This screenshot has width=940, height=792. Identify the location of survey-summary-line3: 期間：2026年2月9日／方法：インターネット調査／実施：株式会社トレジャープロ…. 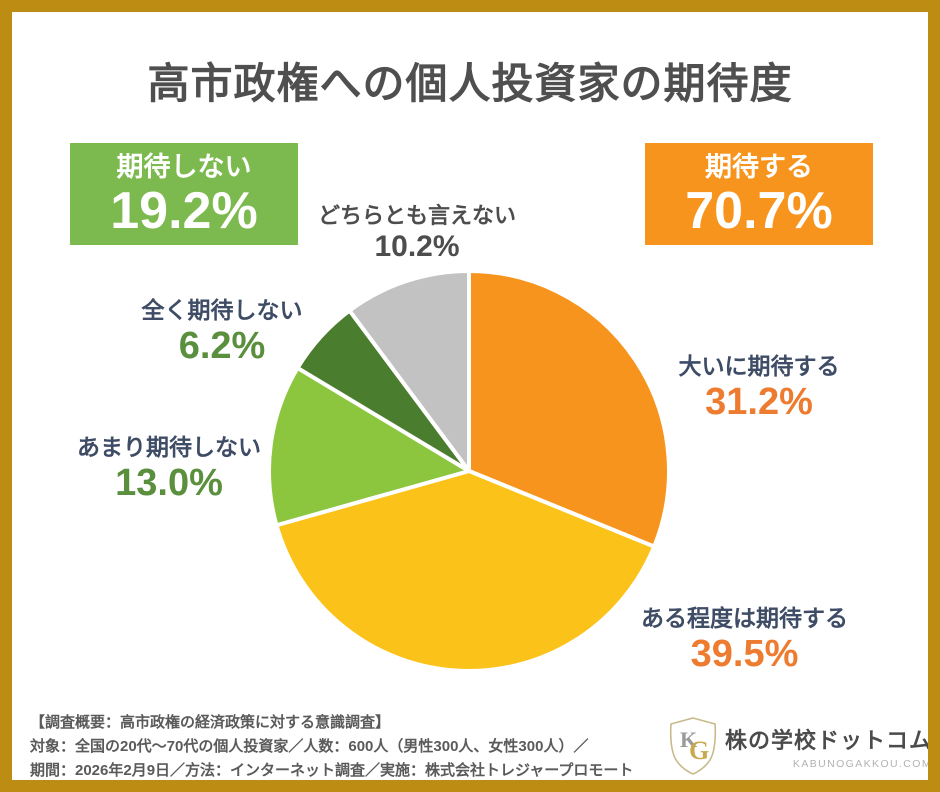
(332, 770).